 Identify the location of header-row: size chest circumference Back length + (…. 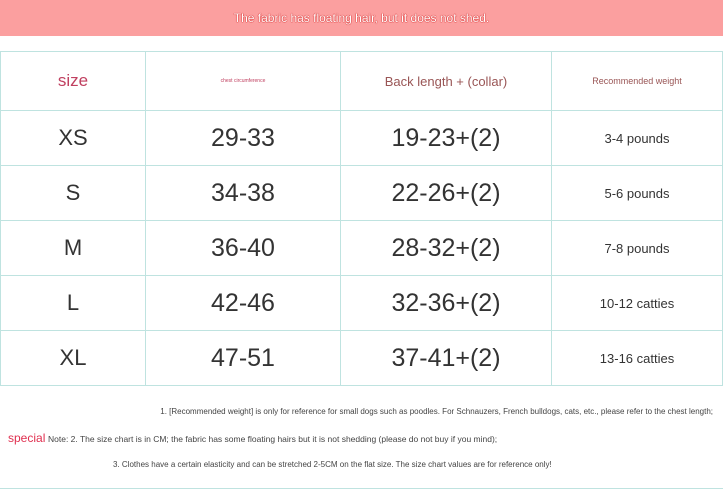
(361, 81).